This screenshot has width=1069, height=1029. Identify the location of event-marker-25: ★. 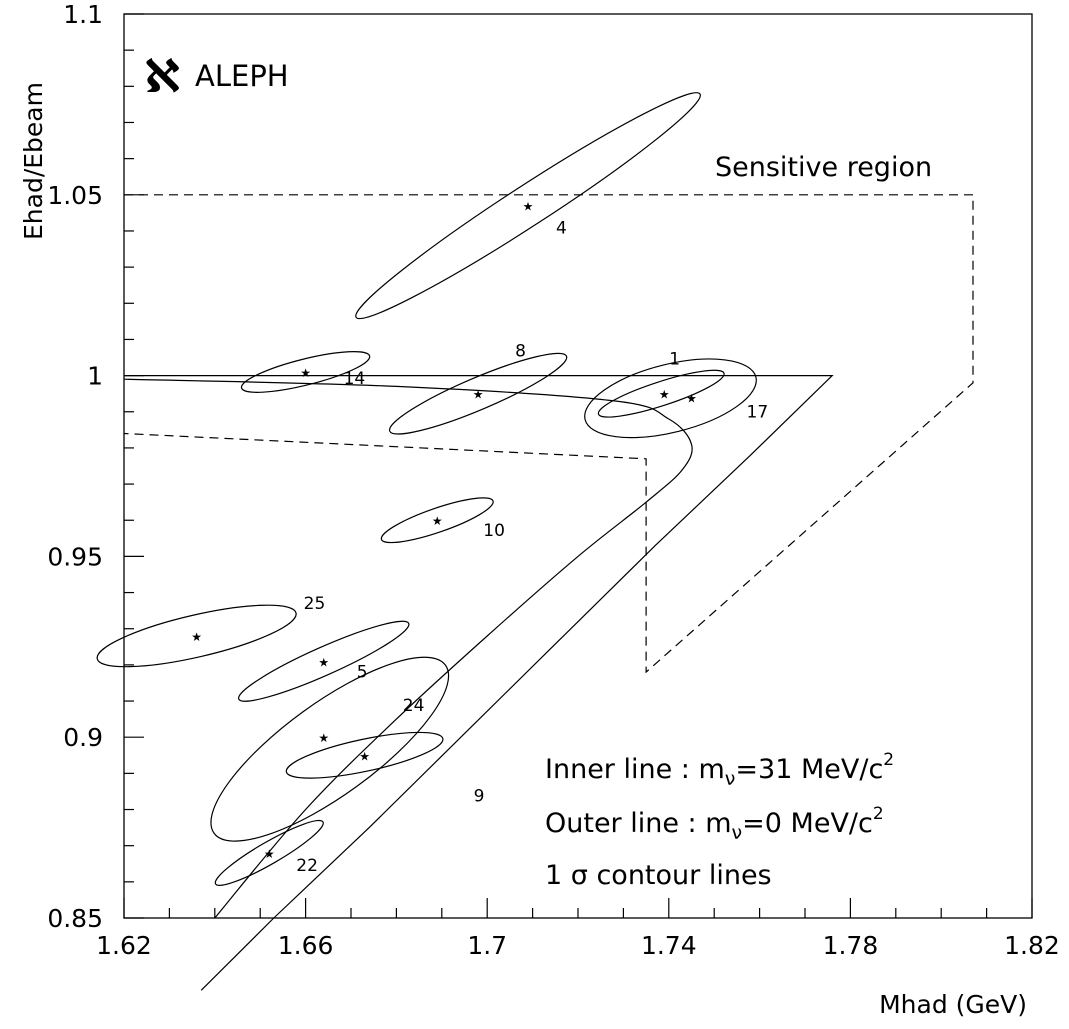
(196, 637).